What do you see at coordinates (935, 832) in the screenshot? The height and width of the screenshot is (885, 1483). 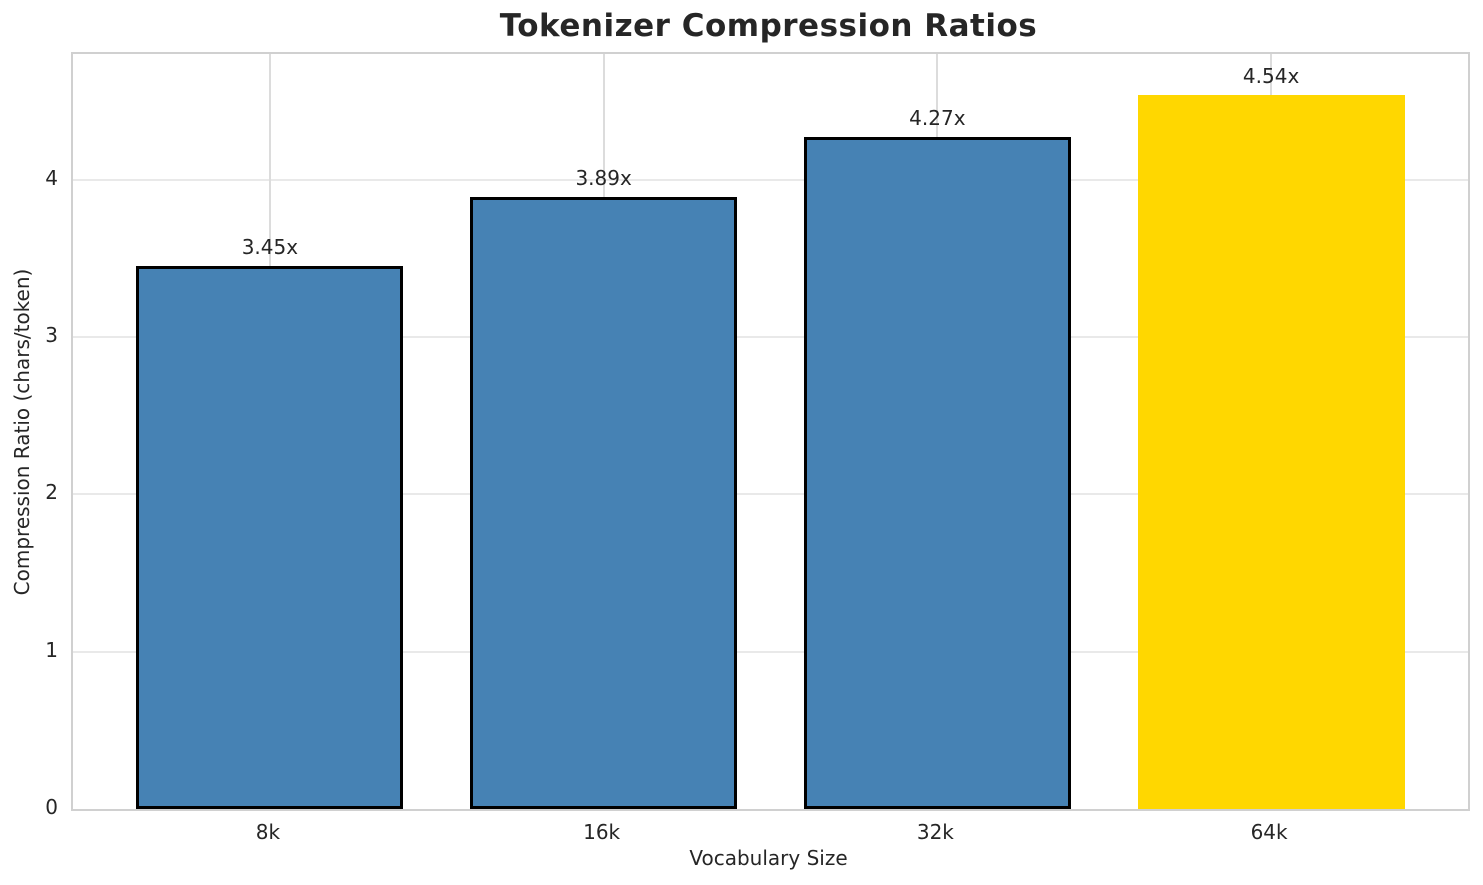 I see `x-tick-label: 32k` at bounding box center [935, 832].